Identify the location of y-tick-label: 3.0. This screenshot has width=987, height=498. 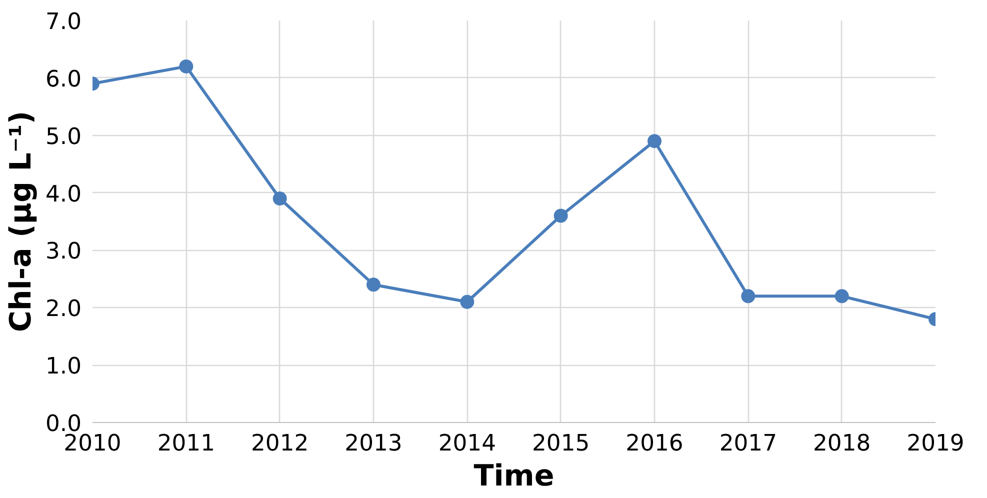
(63, 251).